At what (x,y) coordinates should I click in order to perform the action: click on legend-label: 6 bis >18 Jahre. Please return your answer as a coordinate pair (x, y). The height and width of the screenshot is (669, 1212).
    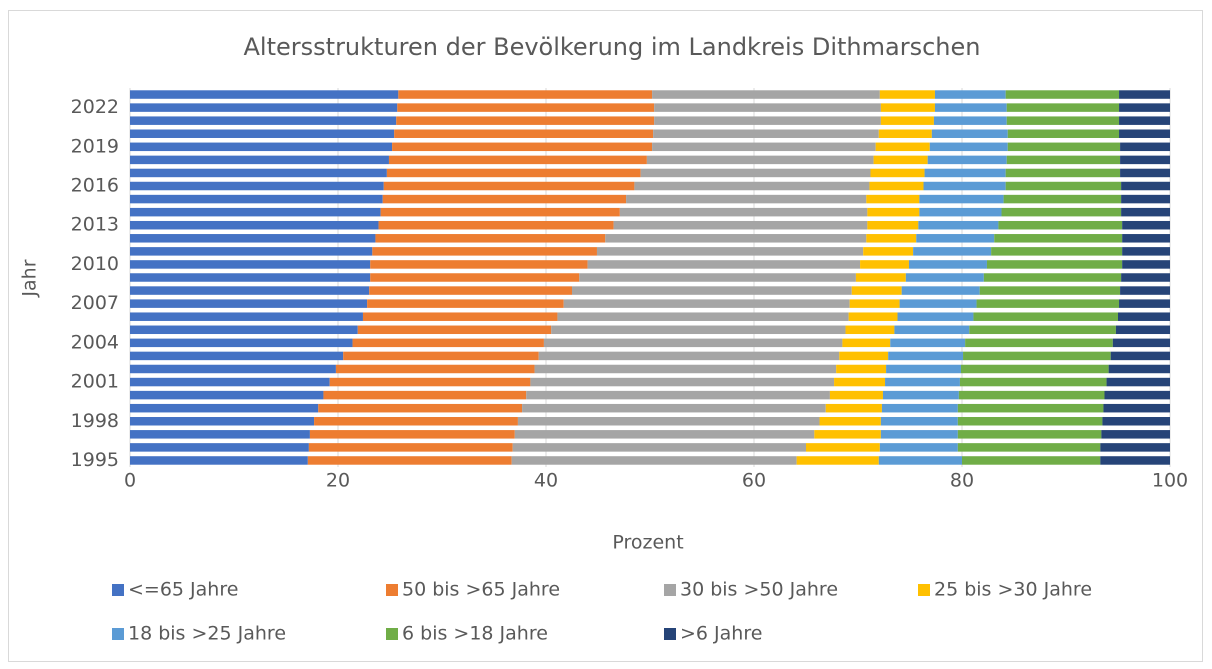
    Looking at the image, I should click on (475, 634).